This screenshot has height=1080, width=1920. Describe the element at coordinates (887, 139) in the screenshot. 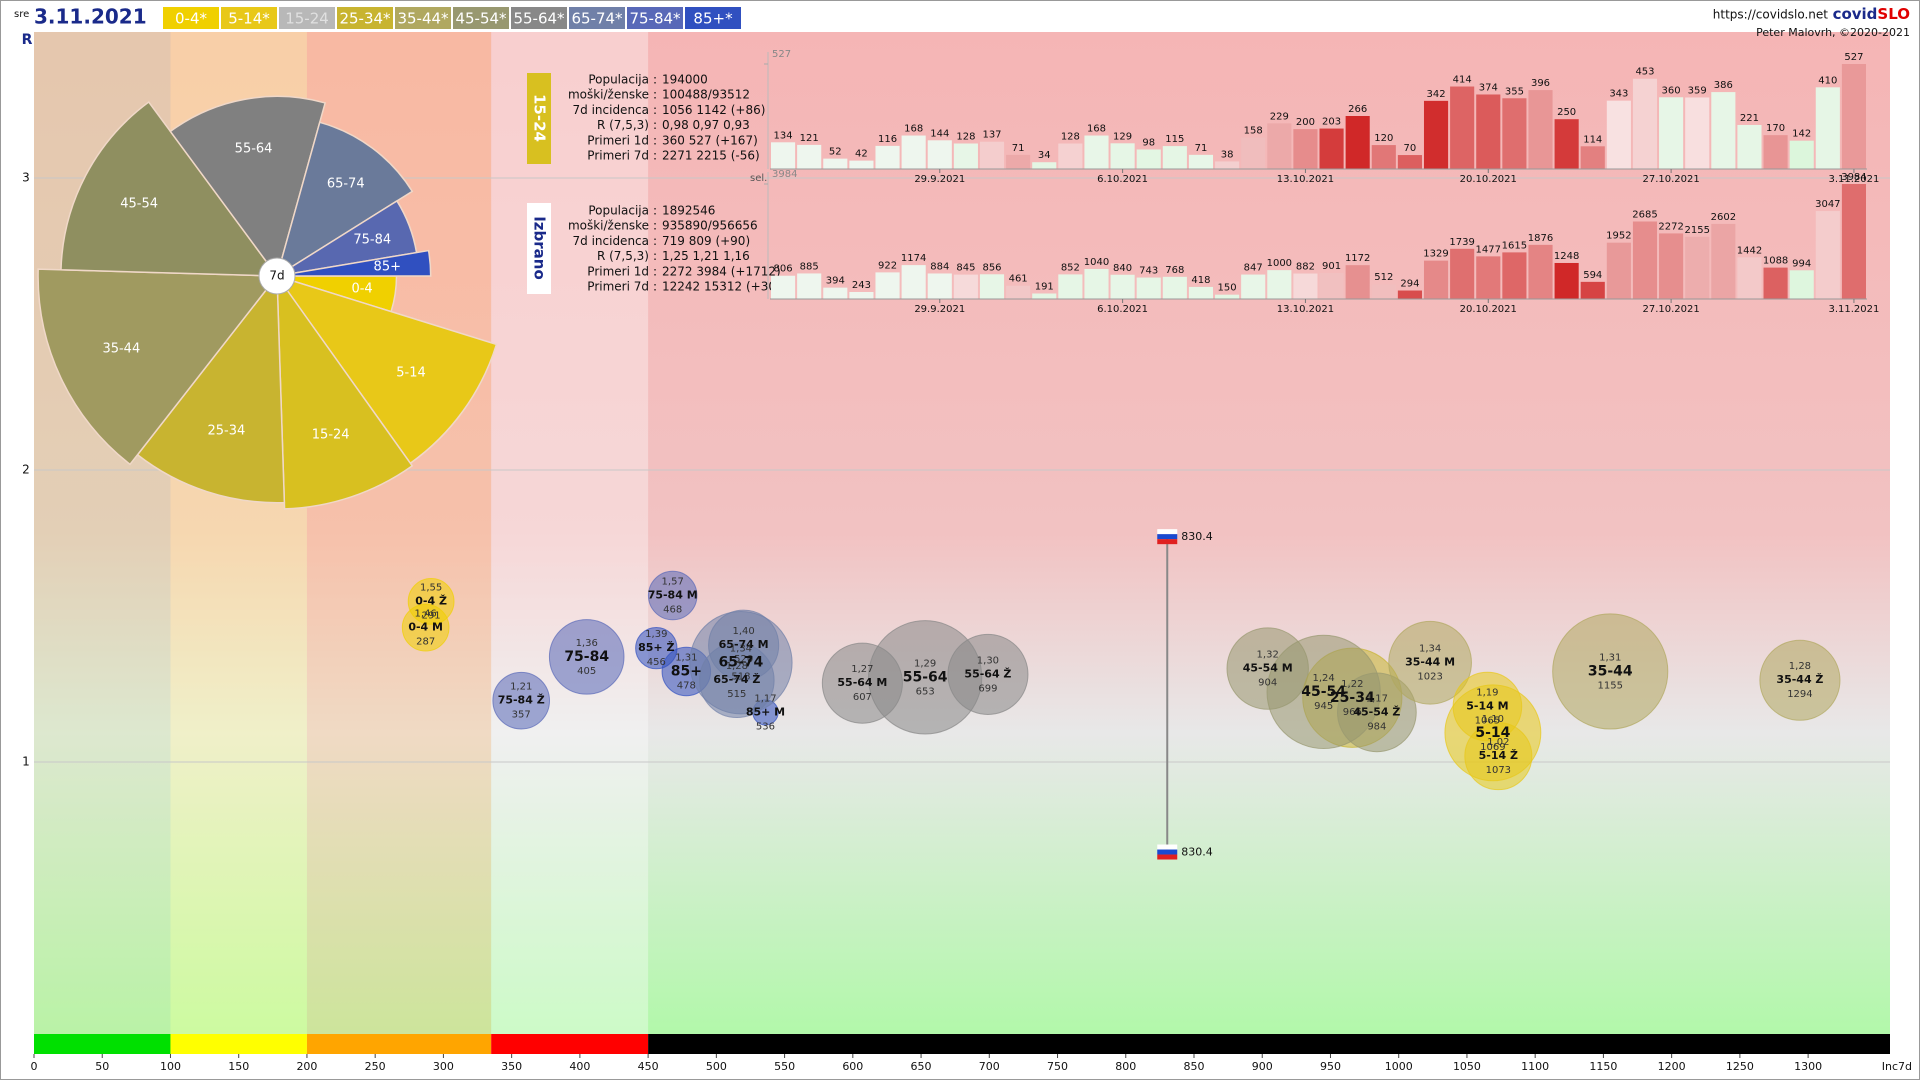

I see `bar-label: 116` at that location.